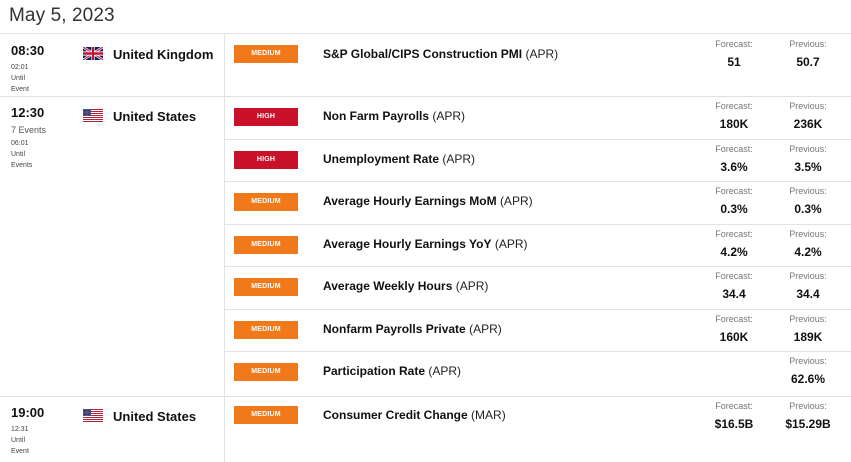 This screenshot has height=462, width=851. Describe the element at coordinates (734, 294) in the screenshot. I see `forecast-value: 34.4` at that location.